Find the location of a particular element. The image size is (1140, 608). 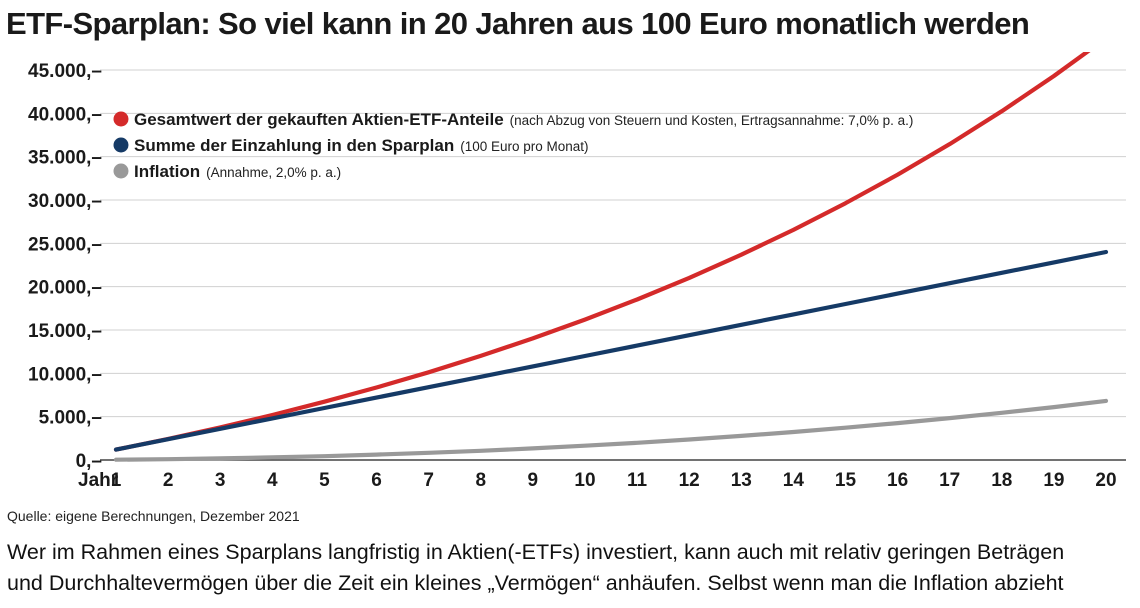

y-tick-label: 30.000,– is located at coordinates (65, 201).